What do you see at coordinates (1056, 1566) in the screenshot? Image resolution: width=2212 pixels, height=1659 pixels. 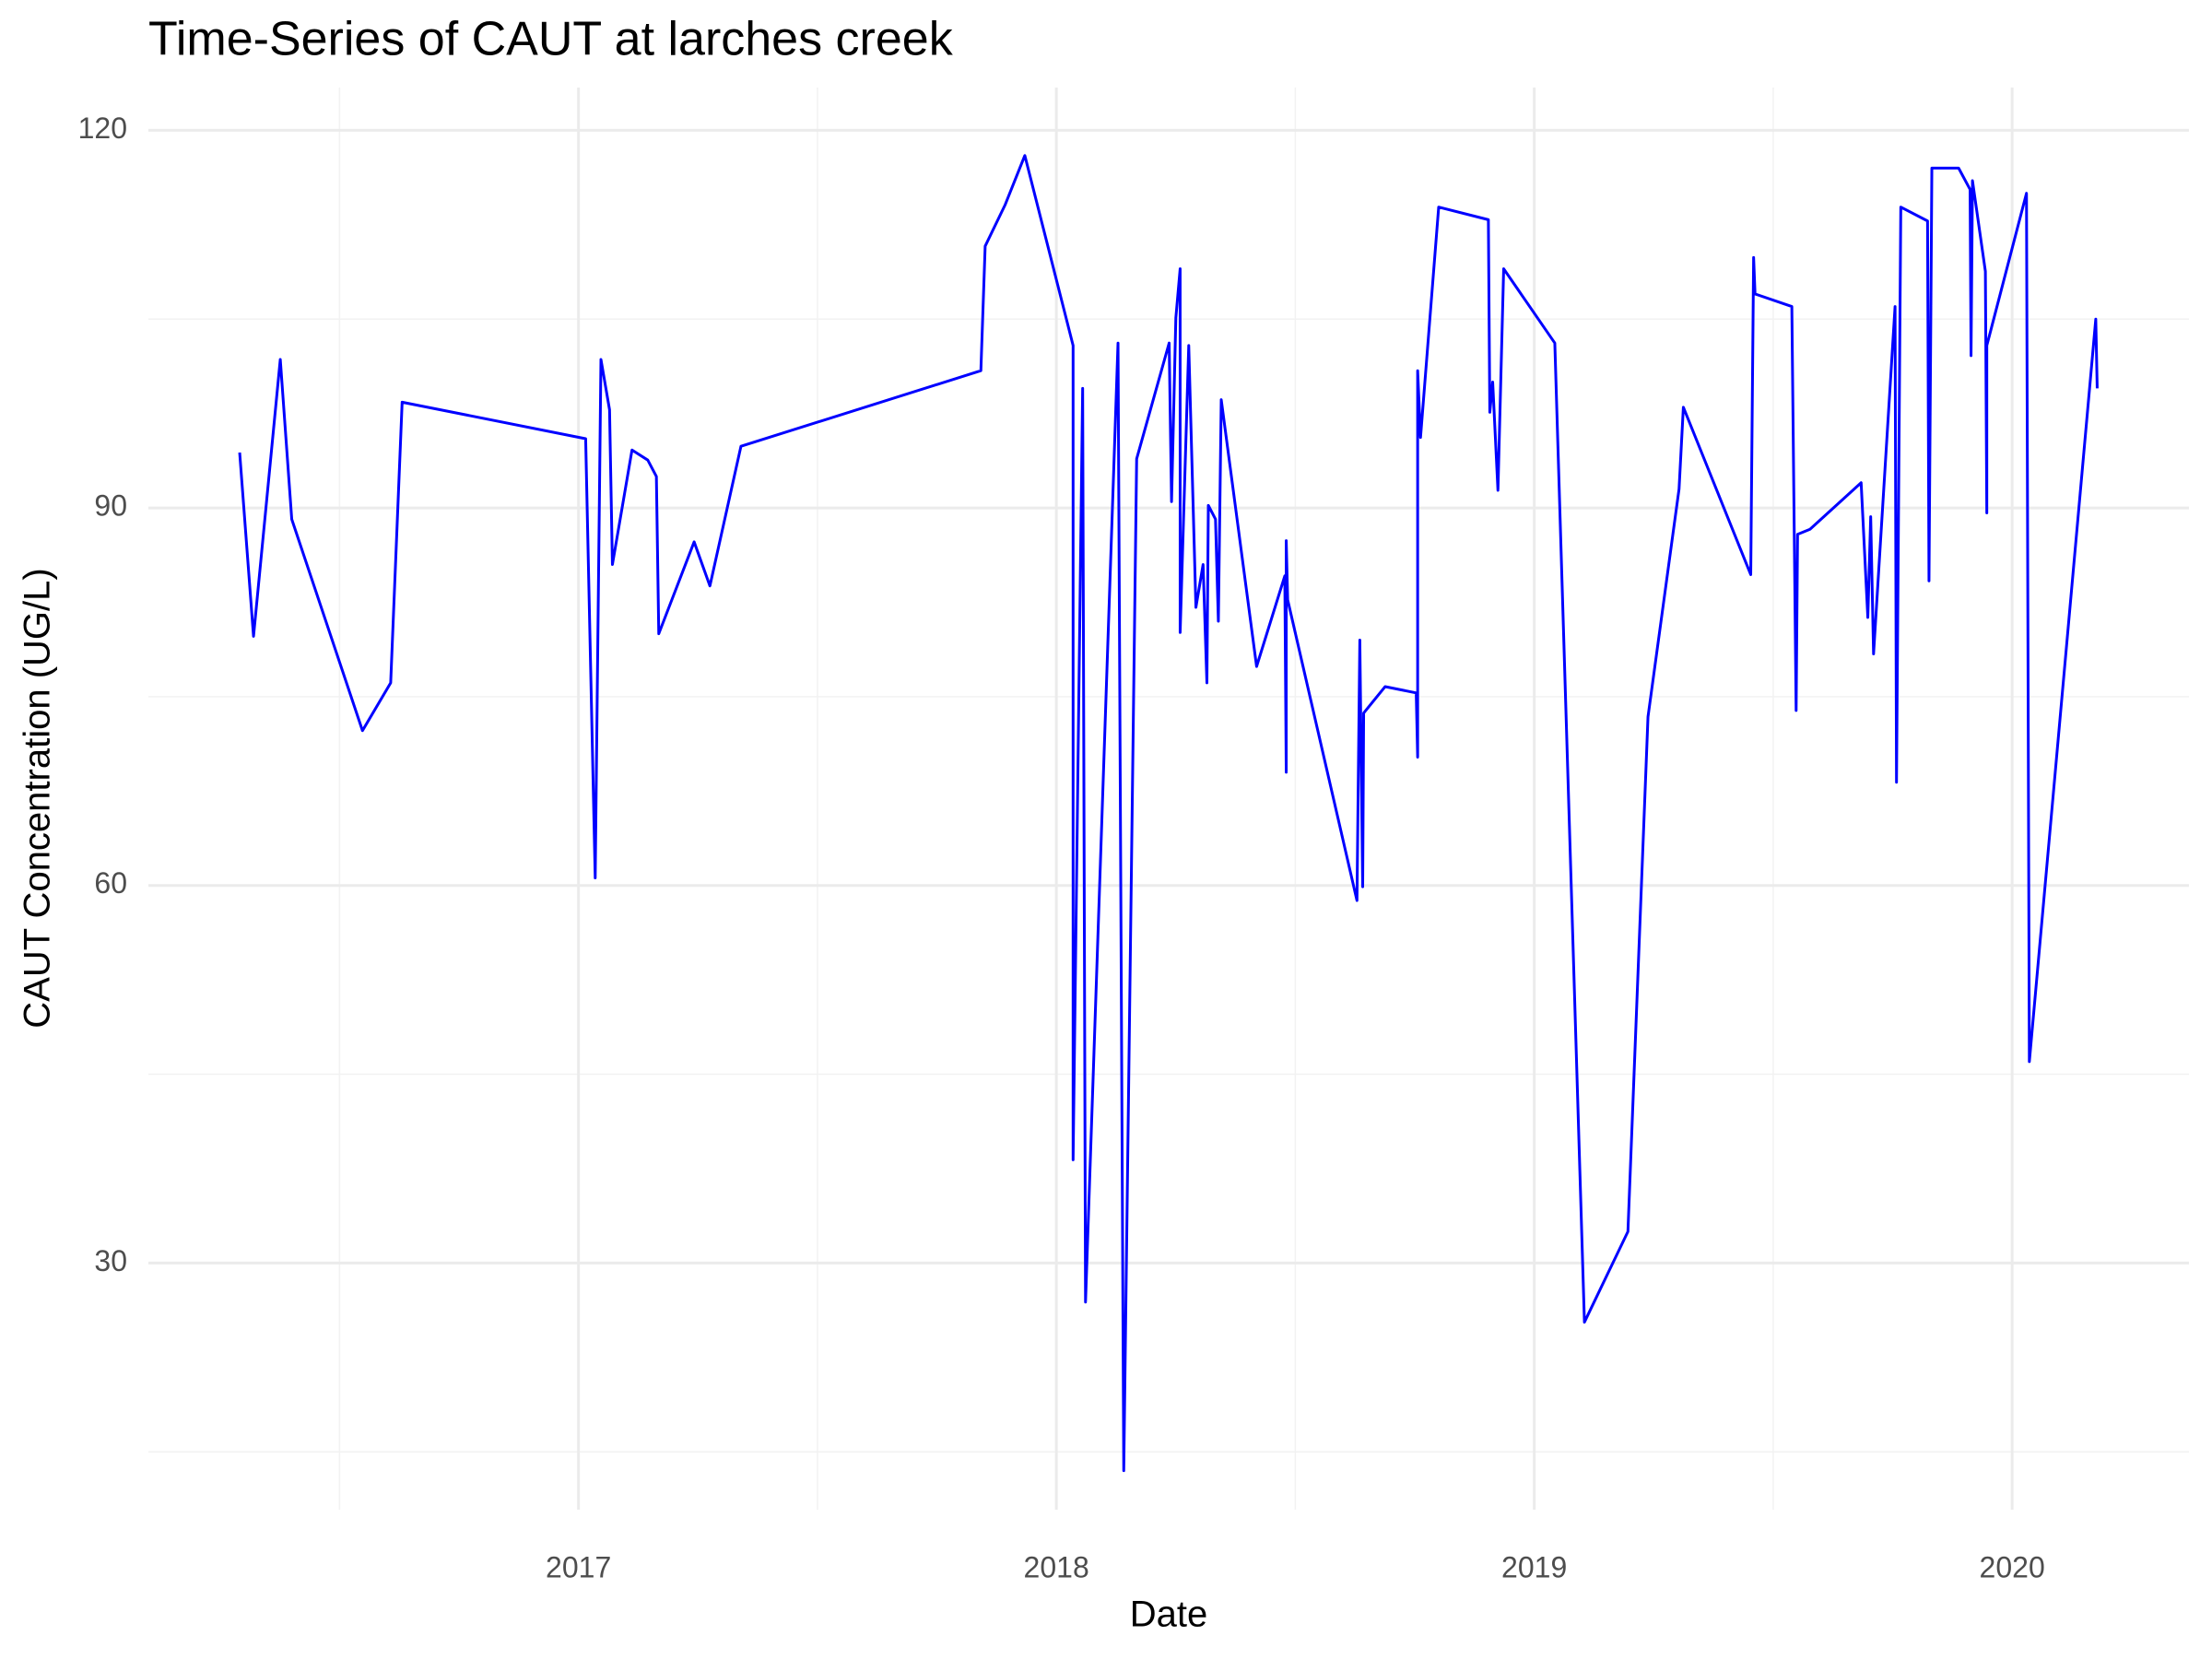 I see `x-tick-label: 2018` at bounding box center [1056, 1566].